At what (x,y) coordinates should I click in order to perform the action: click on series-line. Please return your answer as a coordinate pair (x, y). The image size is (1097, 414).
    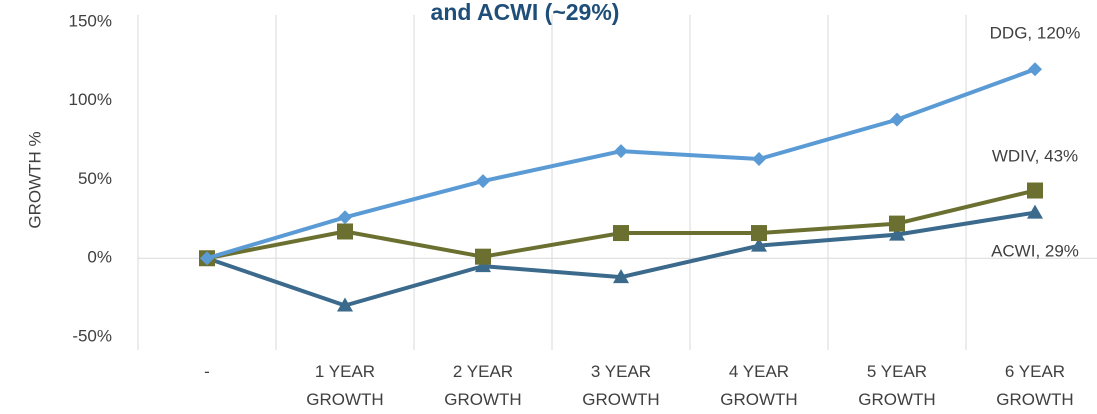
    Looking at the image, I should click on (621, 224).